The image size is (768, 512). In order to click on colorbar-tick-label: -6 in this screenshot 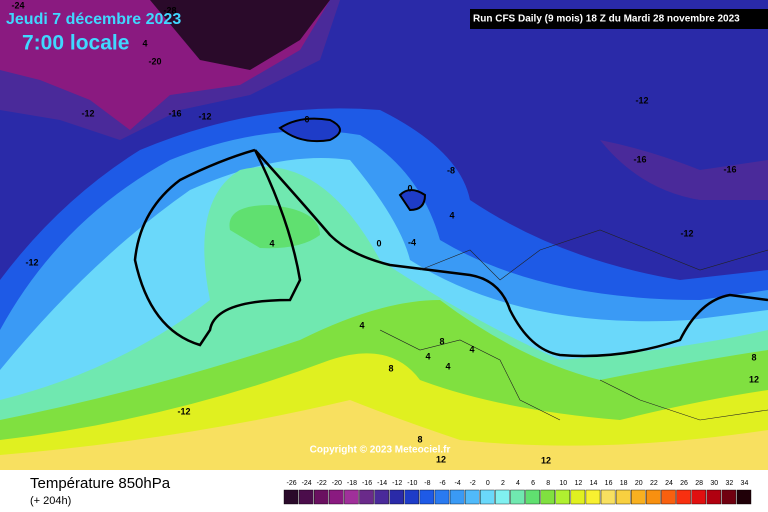, I will do `click(442, 483)`.